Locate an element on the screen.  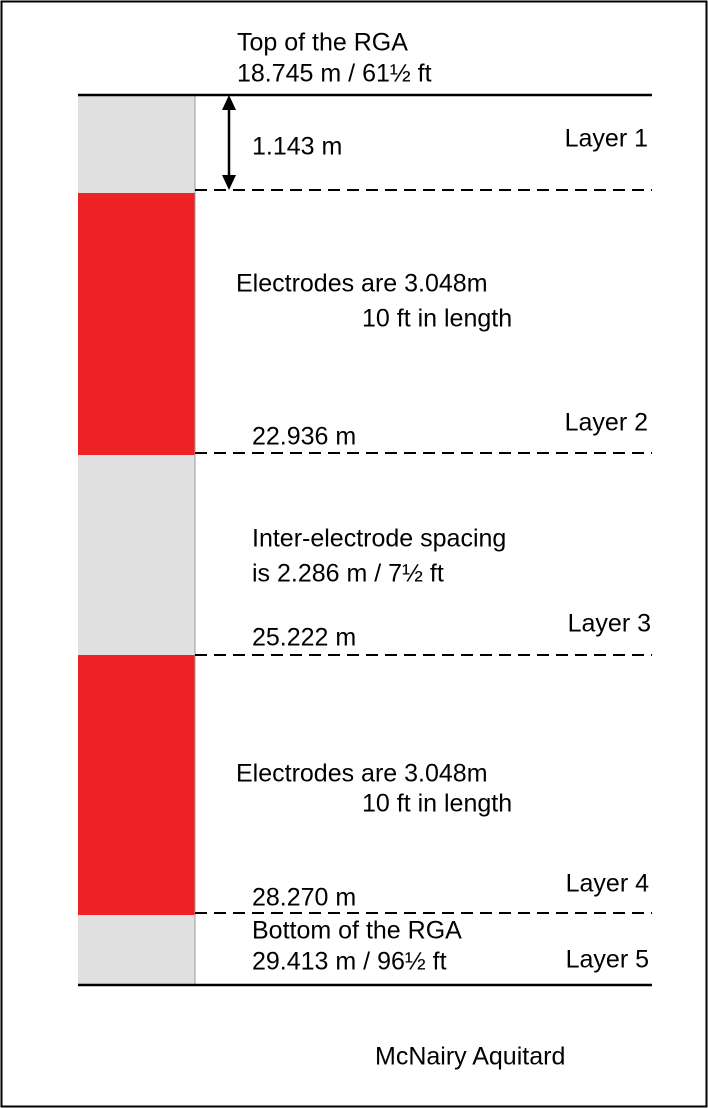
note: Inter-electrode spacing is located at coordinates (379, 539).